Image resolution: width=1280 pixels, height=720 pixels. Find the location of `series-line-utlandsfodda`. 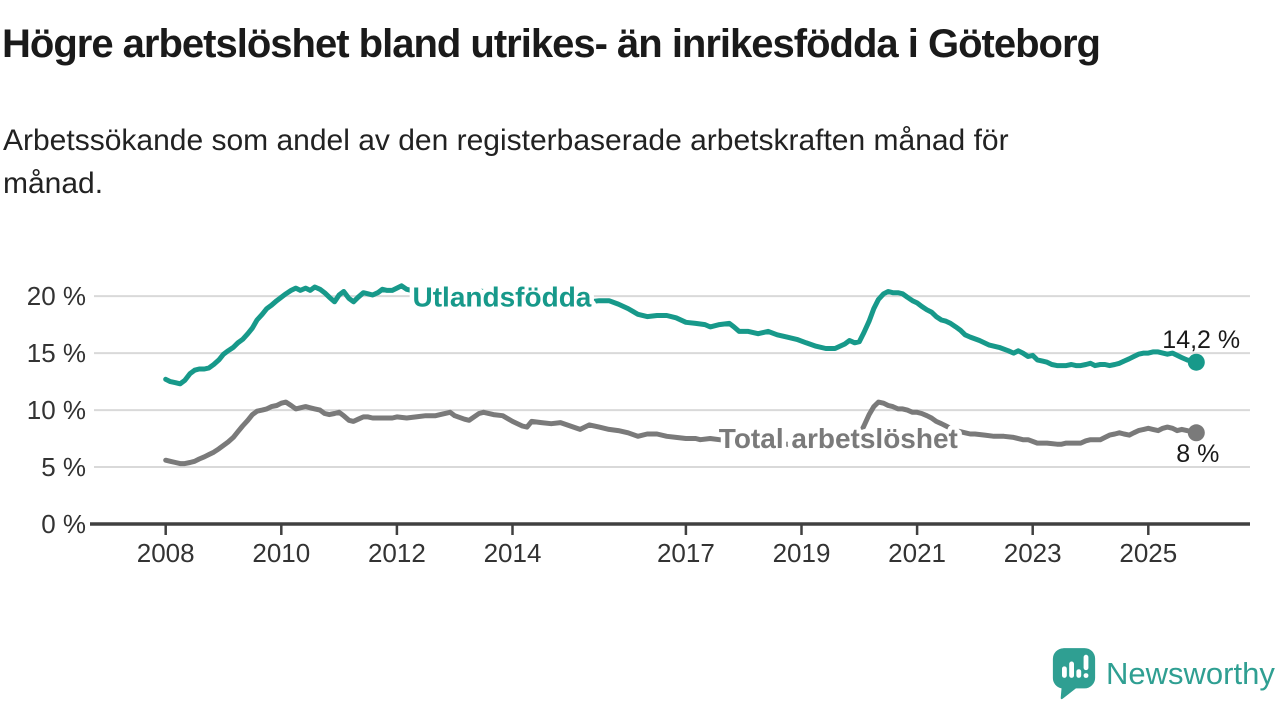

series-line-utlandsfodda is located at coordinates (681, 335).